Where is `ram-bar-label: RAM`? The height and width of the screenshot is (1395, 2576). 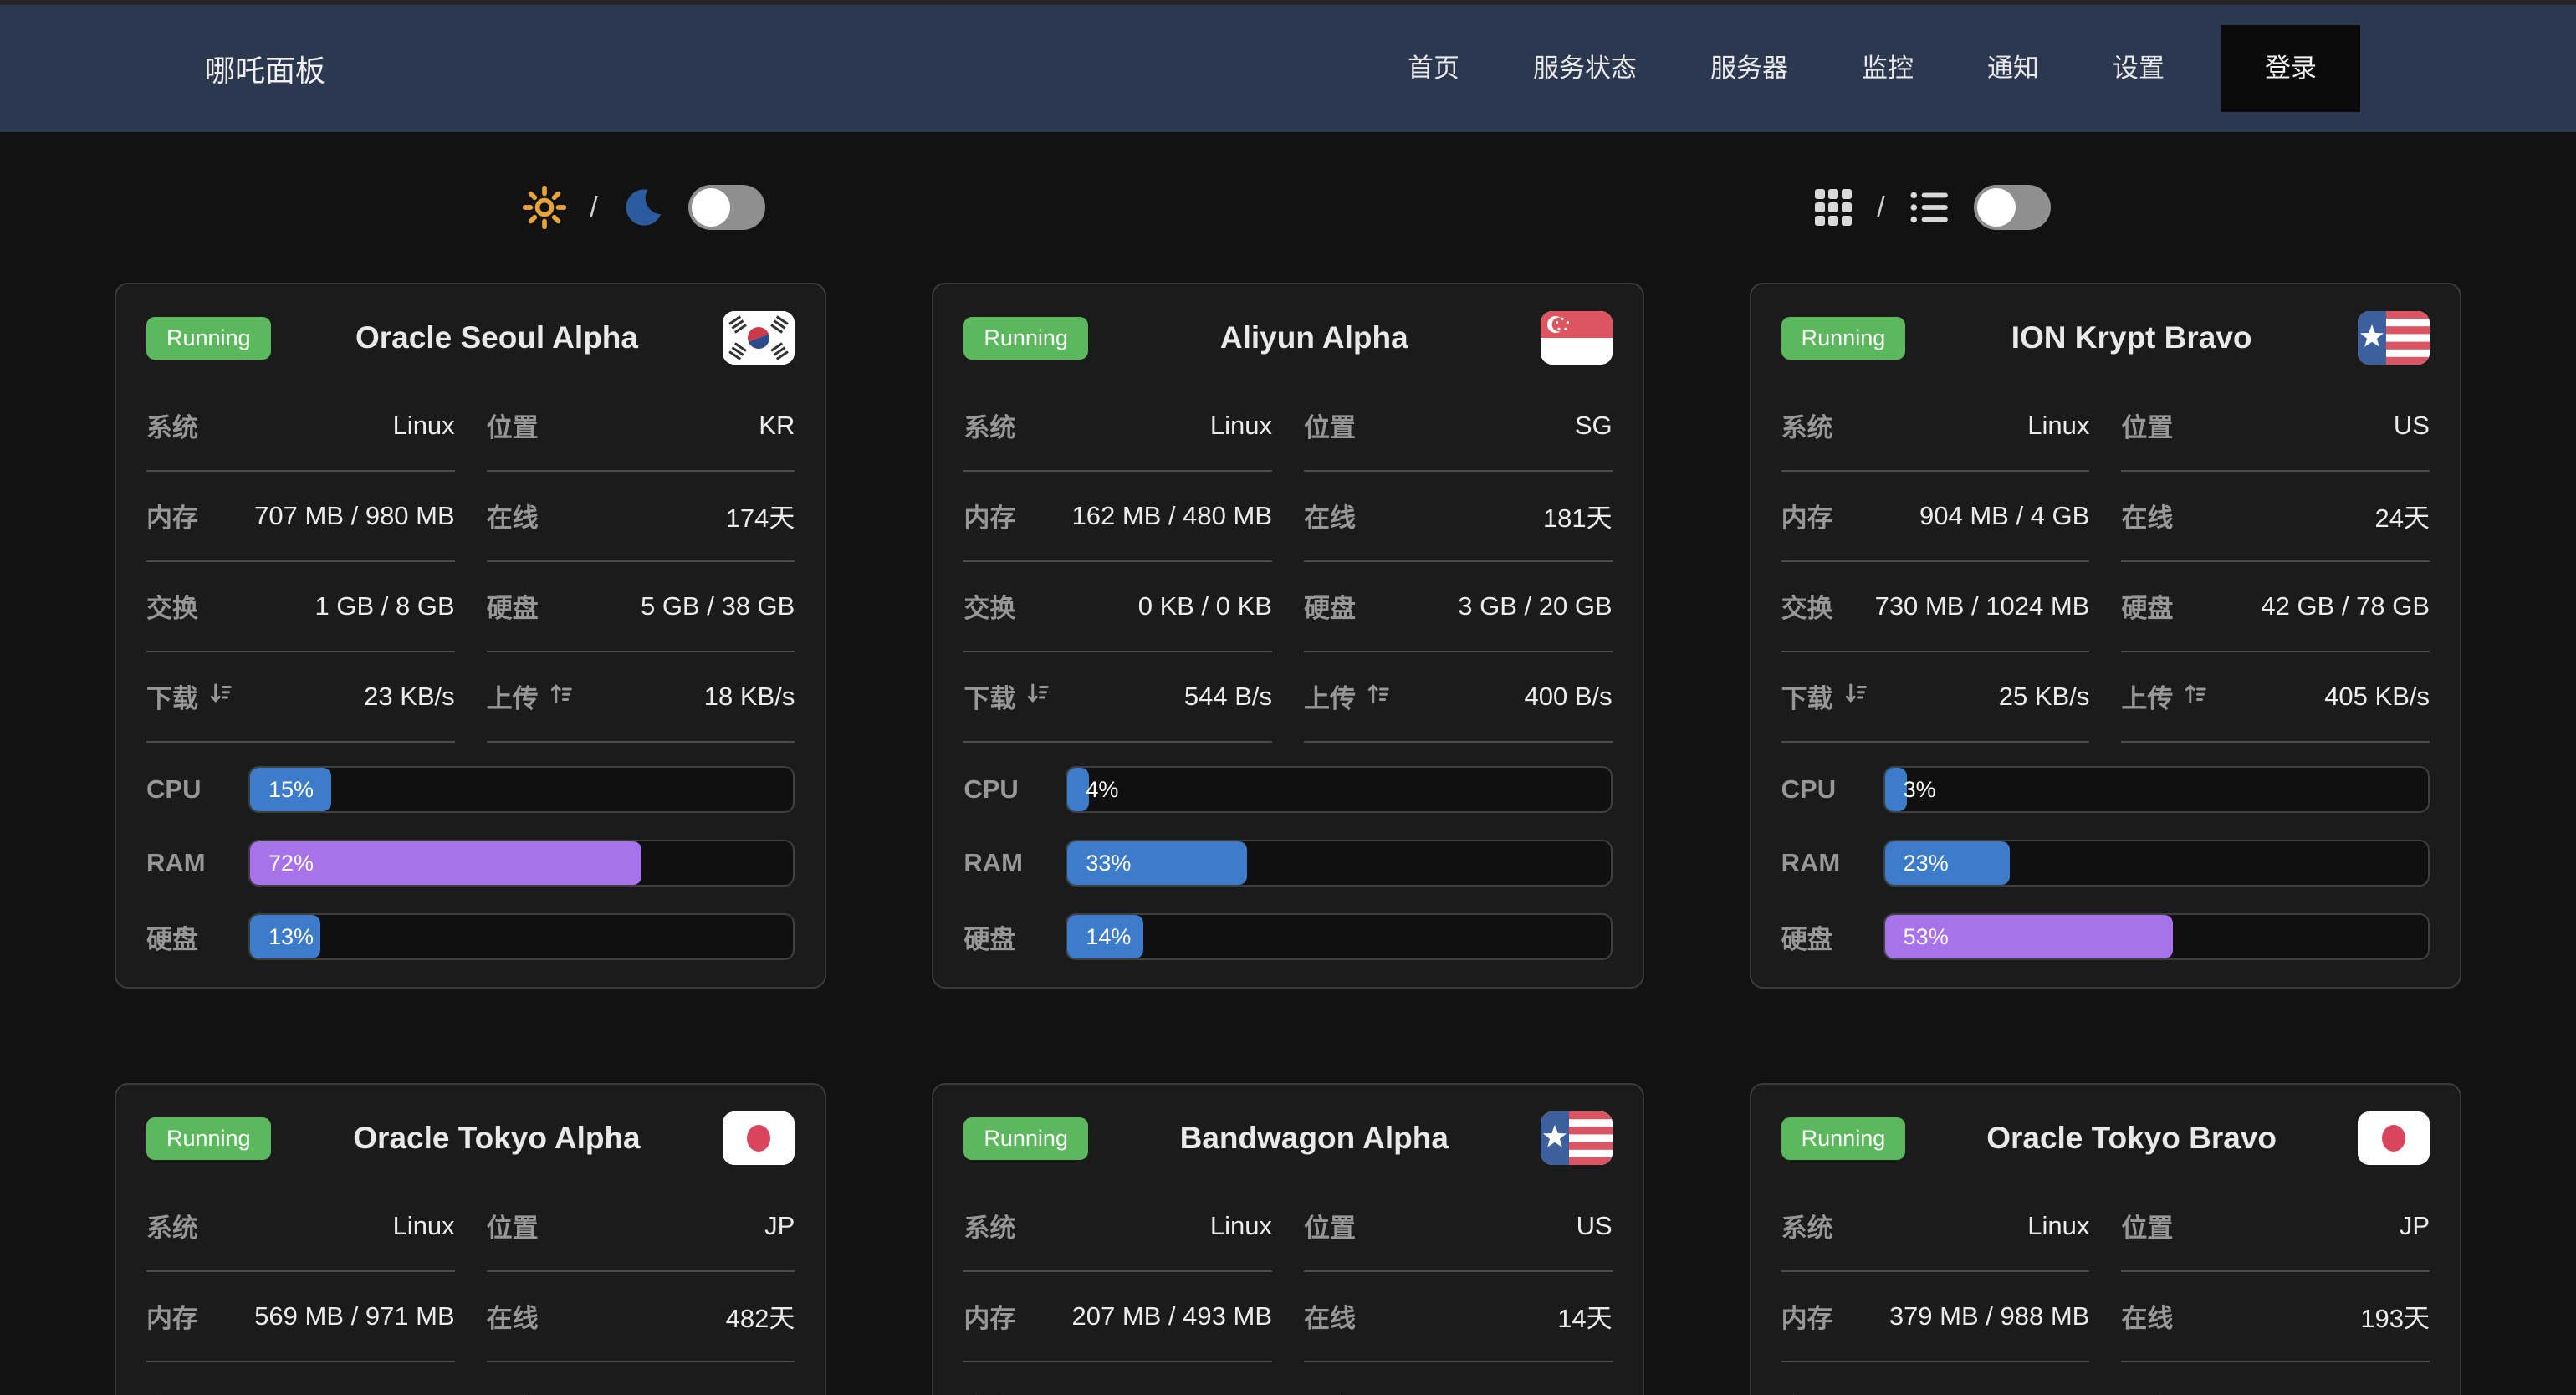
ram-bar-label: RAM is located at coordinates (993, 863).